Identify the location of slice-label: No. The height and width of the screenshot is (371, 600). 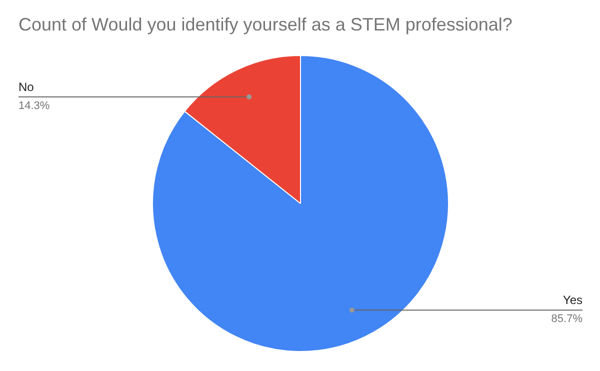
(26, 87).